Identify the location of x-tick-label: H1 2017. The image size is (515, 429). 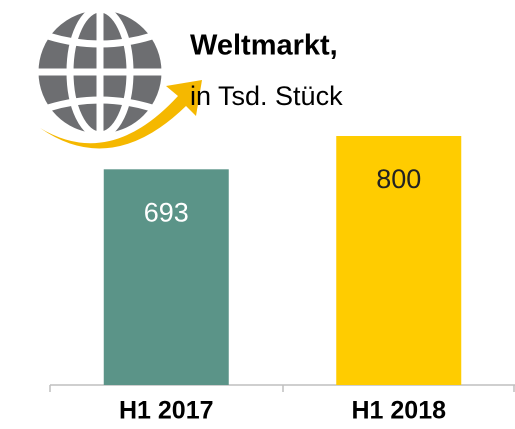
(166, 411).